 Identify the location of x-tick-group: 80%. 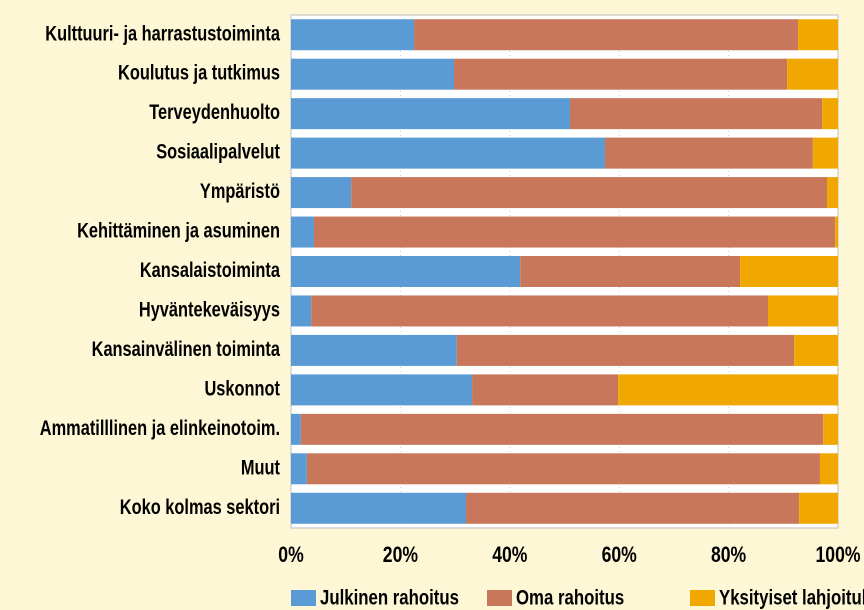
(728, 555).